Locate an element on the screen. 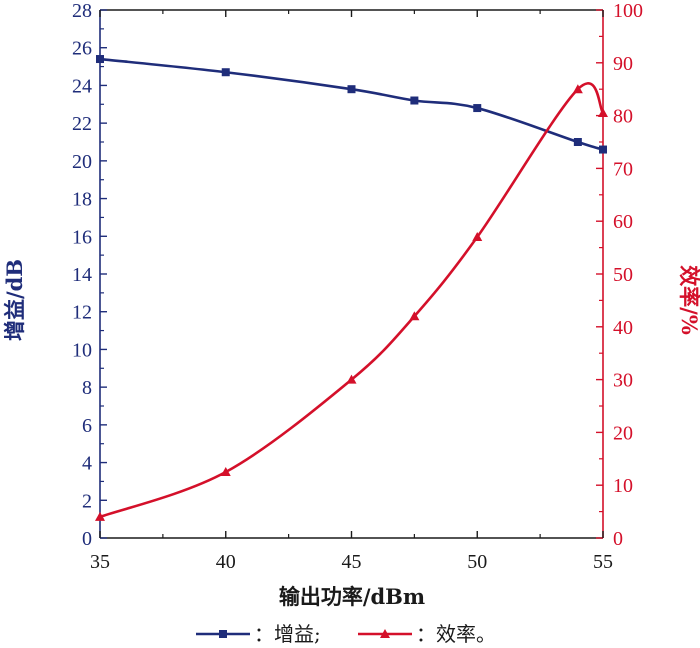 Image resolution: width=700 pixels, height=648 pixels. right-tick-label: 70 is located at coordinates (623, 169).